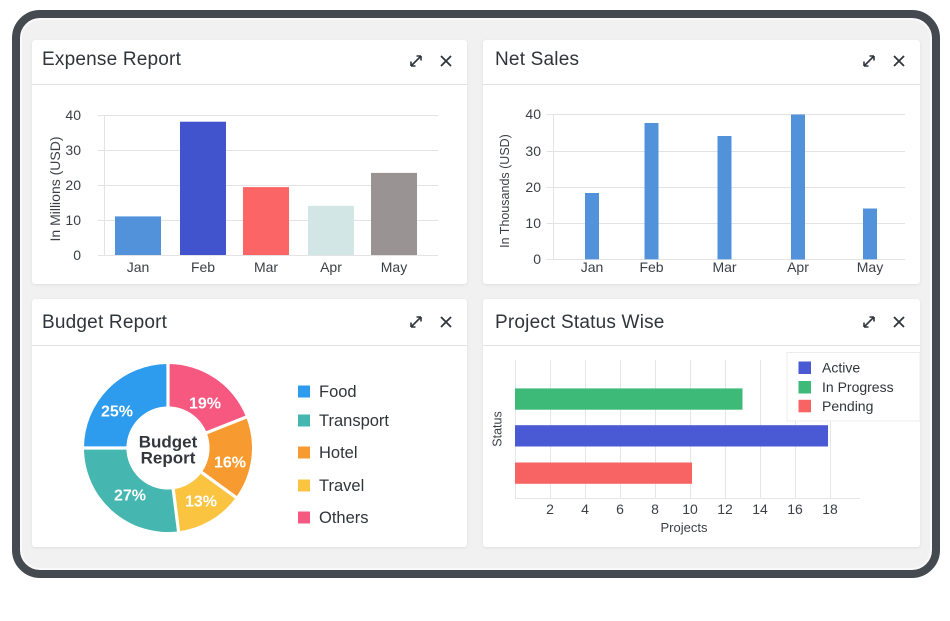 The height and width of the screenshot is (621, 950). I want to click on svg-text: 18, so click(830, 509).